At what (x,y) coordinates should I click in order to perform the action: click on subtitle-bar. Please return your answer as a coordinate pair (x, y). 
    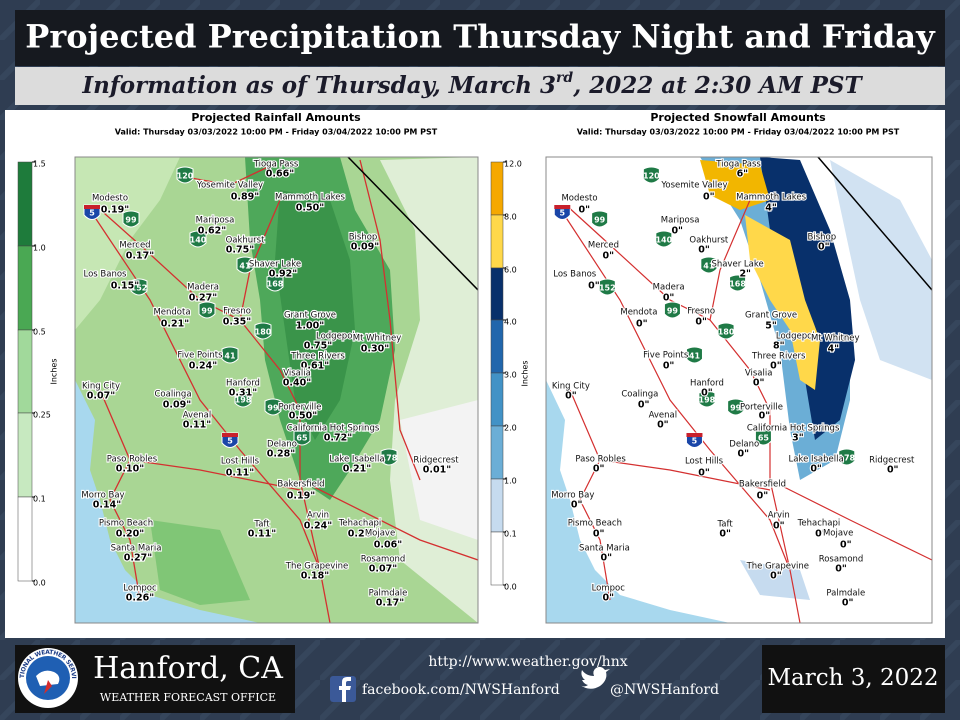
    Looking at the image, I should click on (480, 86).